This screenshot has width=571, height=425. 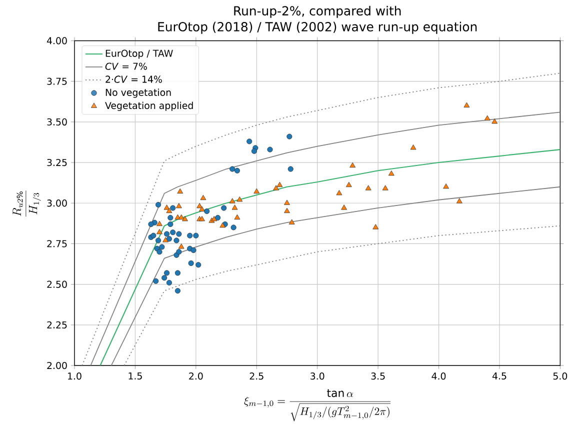 I want to click on legend-label: CV = 7%, so click(x=126, y=66).